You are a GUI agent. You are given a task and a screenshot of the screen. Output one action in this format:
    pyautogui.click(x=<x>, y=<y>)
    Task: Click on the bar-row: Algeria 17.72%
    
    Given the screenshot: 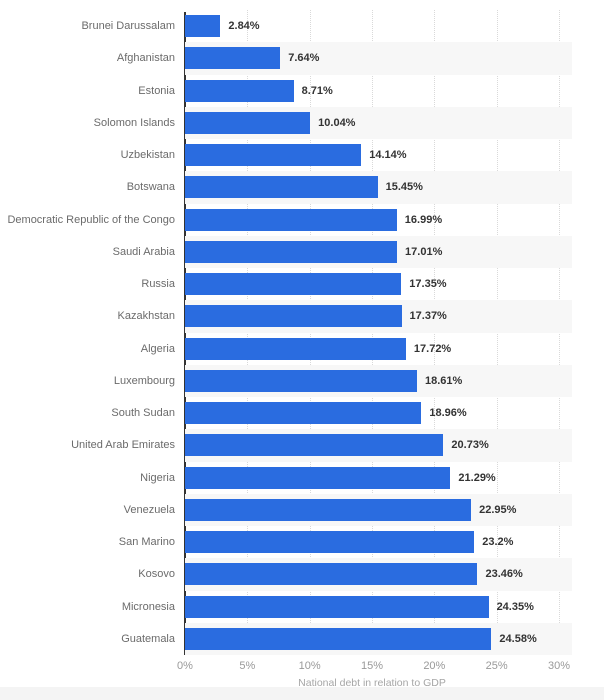 What is the action you would take?
    pyautogui.click(x=302, y=349)
    